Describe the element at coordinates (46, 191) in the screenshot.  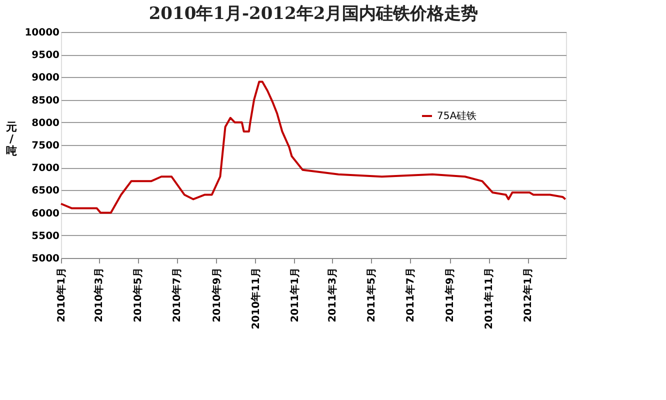
I see `y-tick-label: 6500` at that location.